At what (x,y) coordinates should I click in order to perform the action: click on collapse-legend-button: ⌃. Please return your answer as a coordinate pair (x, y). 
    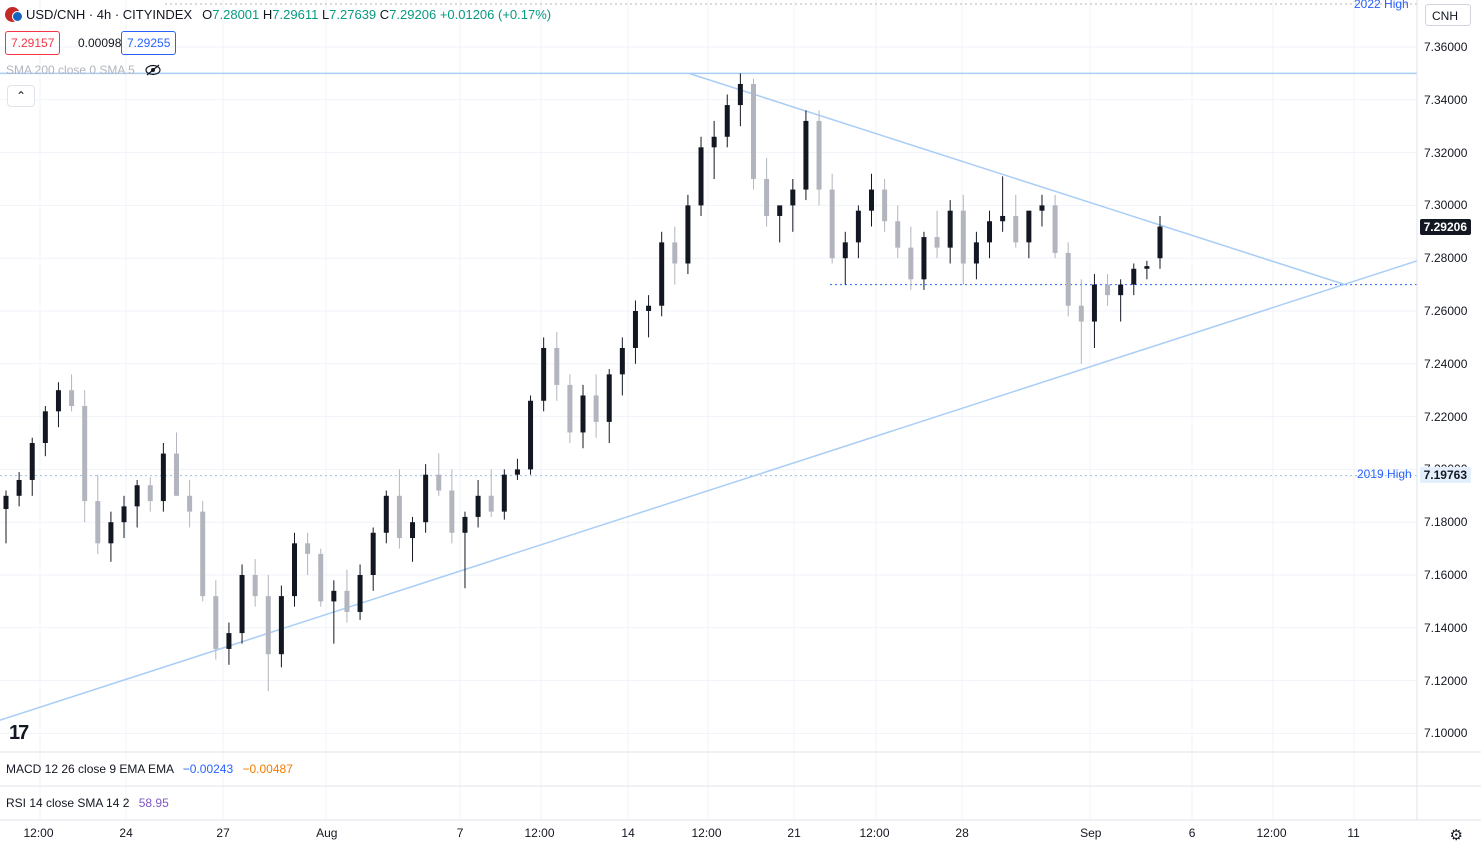
    Looking at the image, I should click on (21, 96).